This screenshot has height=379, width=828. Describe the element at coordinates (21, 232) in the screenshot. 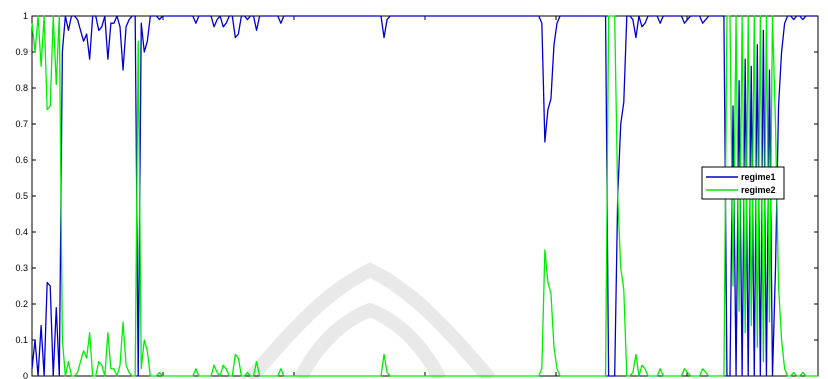

I see `y-tick-label: 0.4` at that location.